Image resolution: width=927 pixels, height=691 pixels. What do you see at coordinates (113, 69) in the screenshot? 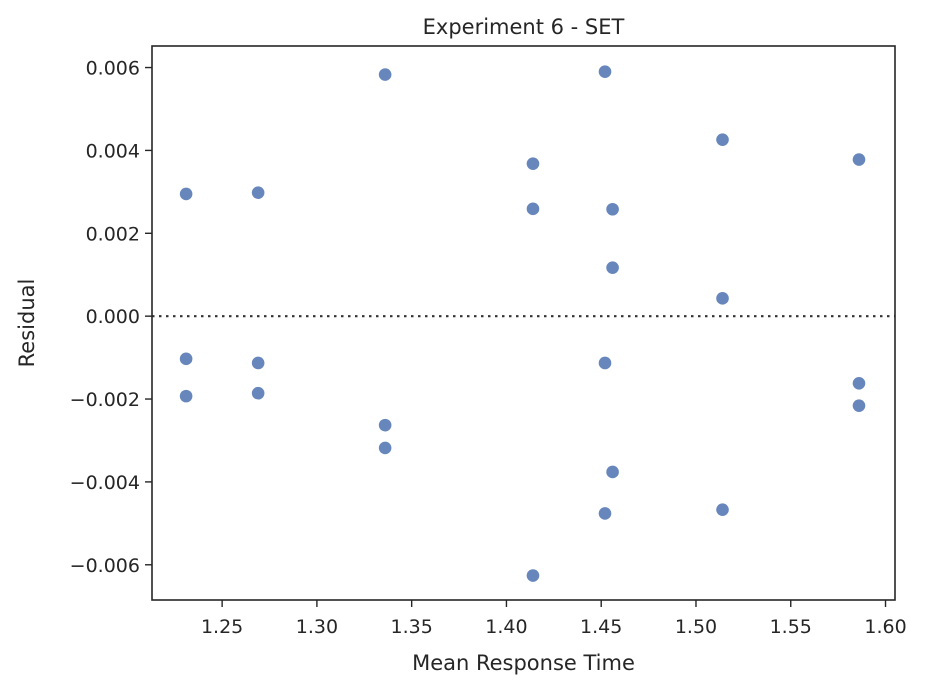
I see `y-tick-label: 0.006` at bounding box center [113, 69].